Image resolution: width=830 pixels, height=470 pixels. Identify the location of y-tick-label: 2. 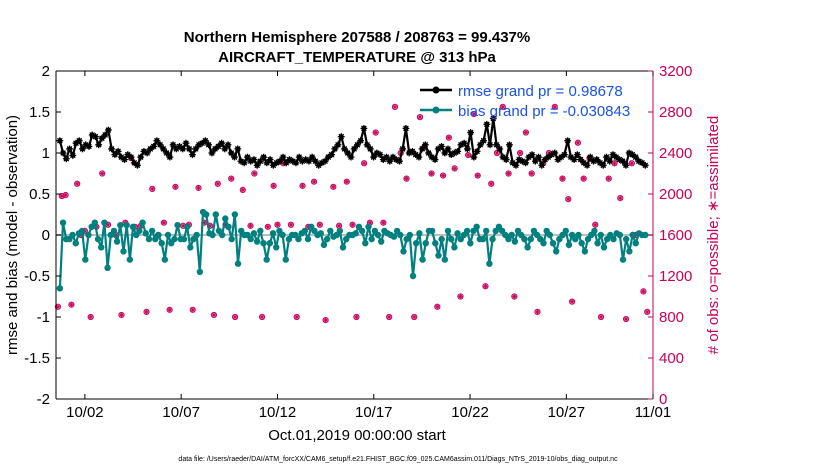
(46, 71).